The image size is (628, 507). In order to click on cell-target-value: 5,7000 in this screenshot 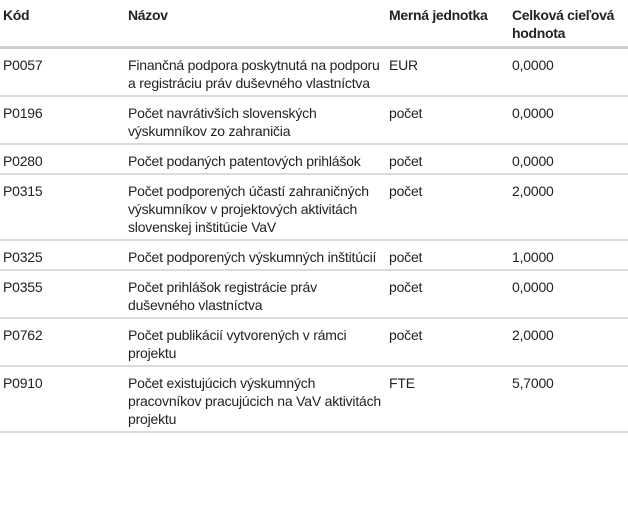, I will do `click(568, 399)`.